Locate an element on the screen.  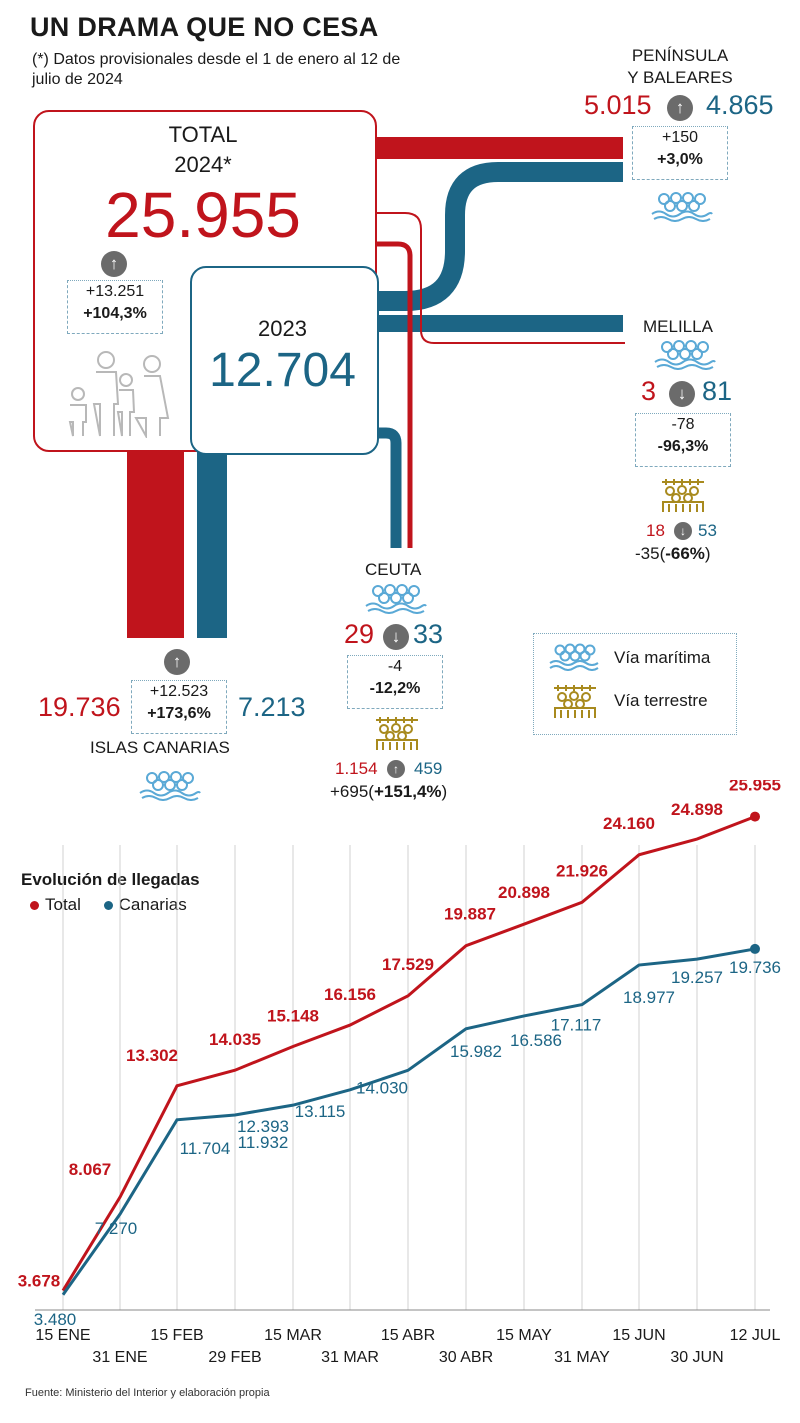
x-tick-label: 31 ENE is located at coordinates (119, 1357).